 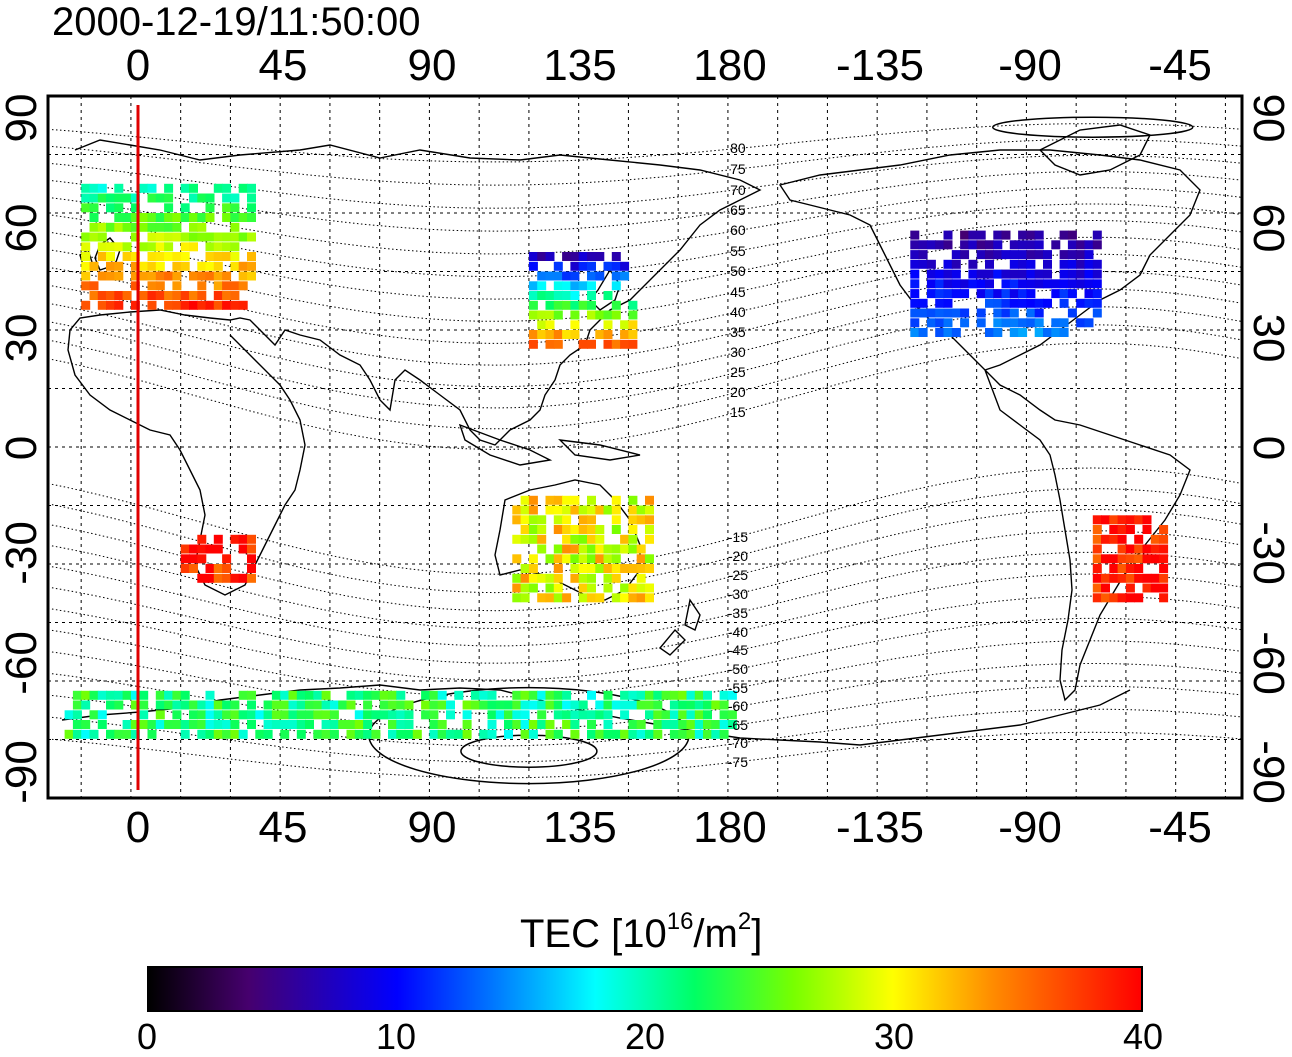 I want to click on top-lon-tick: 0, so click(x=138, y=65).